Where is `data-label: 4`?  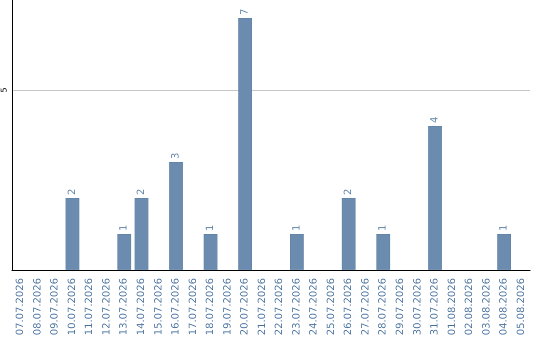 data-label: 4 is located at coordinates (435, 119).